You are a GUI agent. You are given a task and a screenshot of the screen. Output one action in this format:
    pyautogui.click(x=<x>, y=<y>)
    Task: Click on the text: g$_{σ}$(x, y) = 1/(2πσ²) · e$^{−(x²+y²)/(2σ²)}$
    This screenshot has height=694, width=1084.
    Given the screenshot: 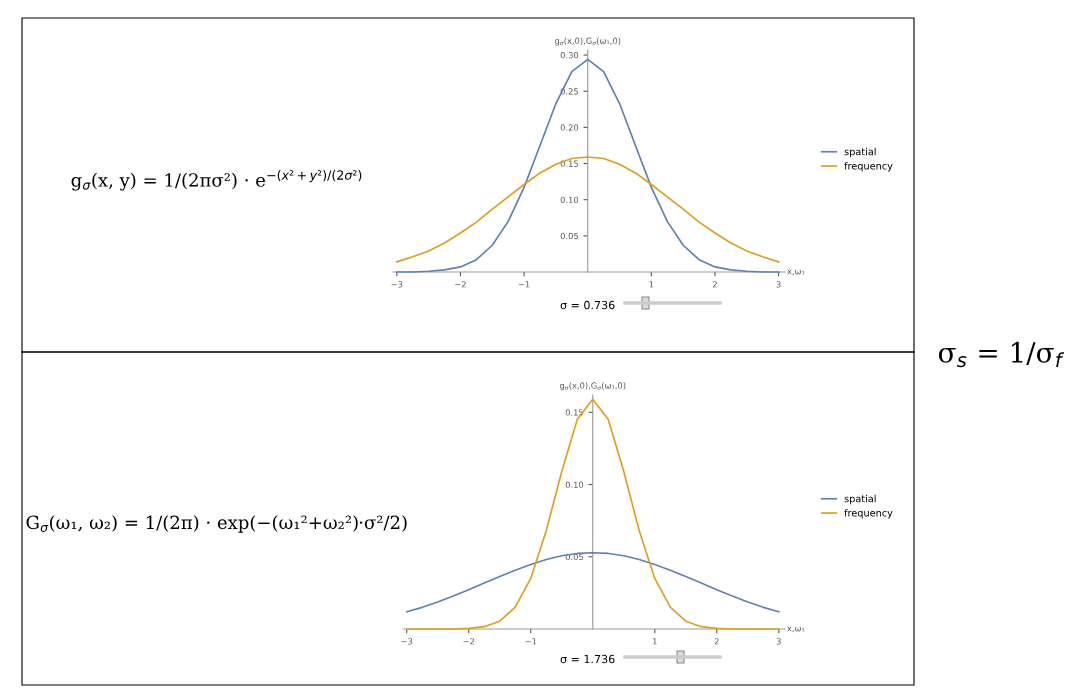 What is the action you would take?
    pyautogui.click(x=216, y=180)
    